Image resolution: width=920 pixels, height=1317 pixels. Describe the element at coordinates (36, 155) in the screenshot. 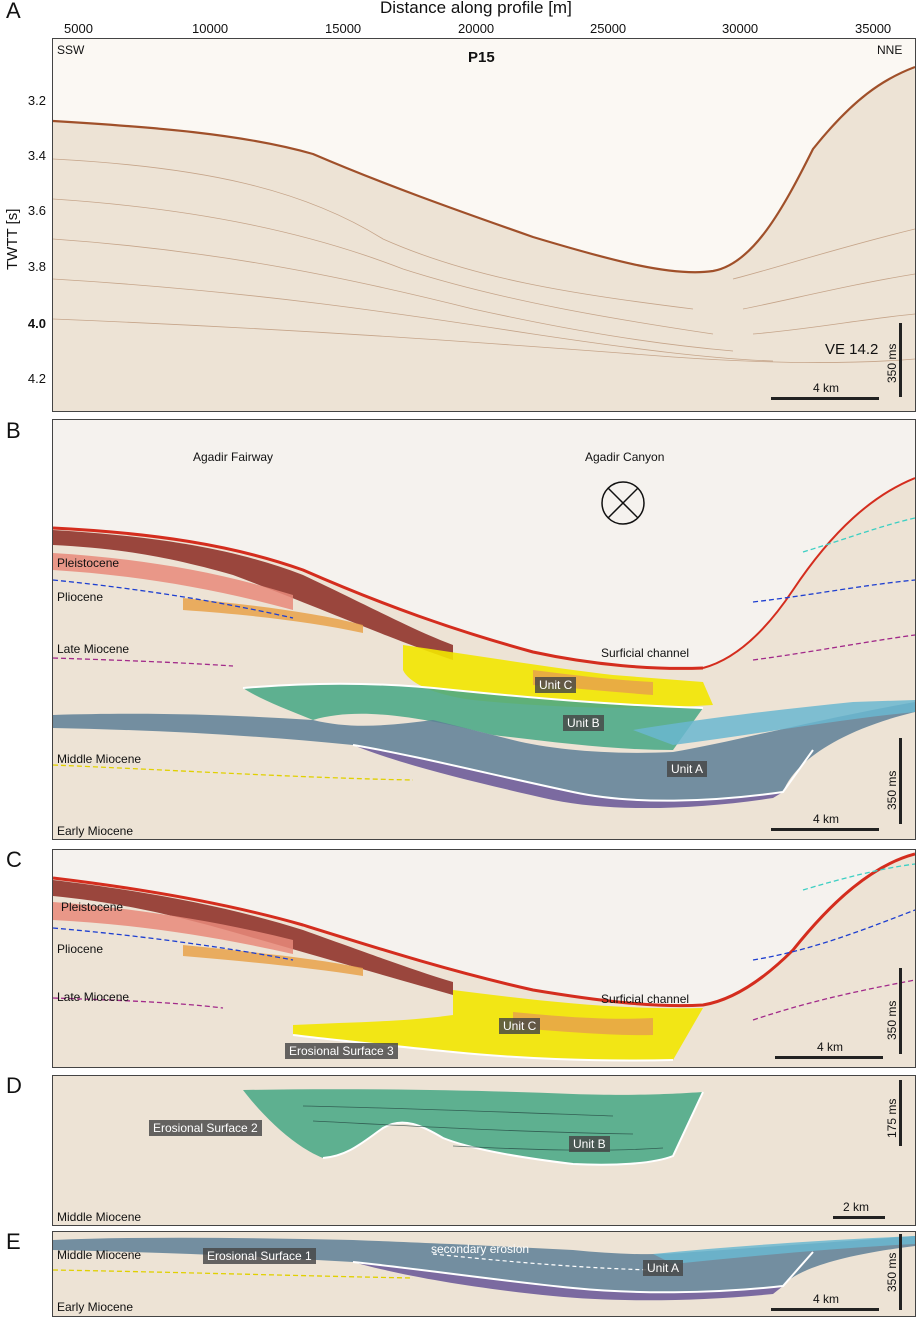

I see `y-tick-3.4: 3.4` at that location.